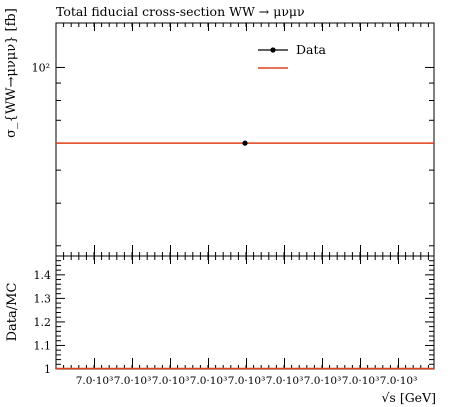 This screenshot has height=407, width=450. Describe the element at coordinates (311, 49) in the screenshot. I see `legend-data-label: Data` at that location.